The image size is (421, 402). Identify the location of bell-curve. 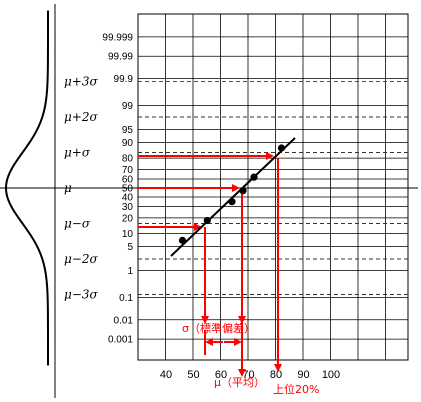
(30, 201).